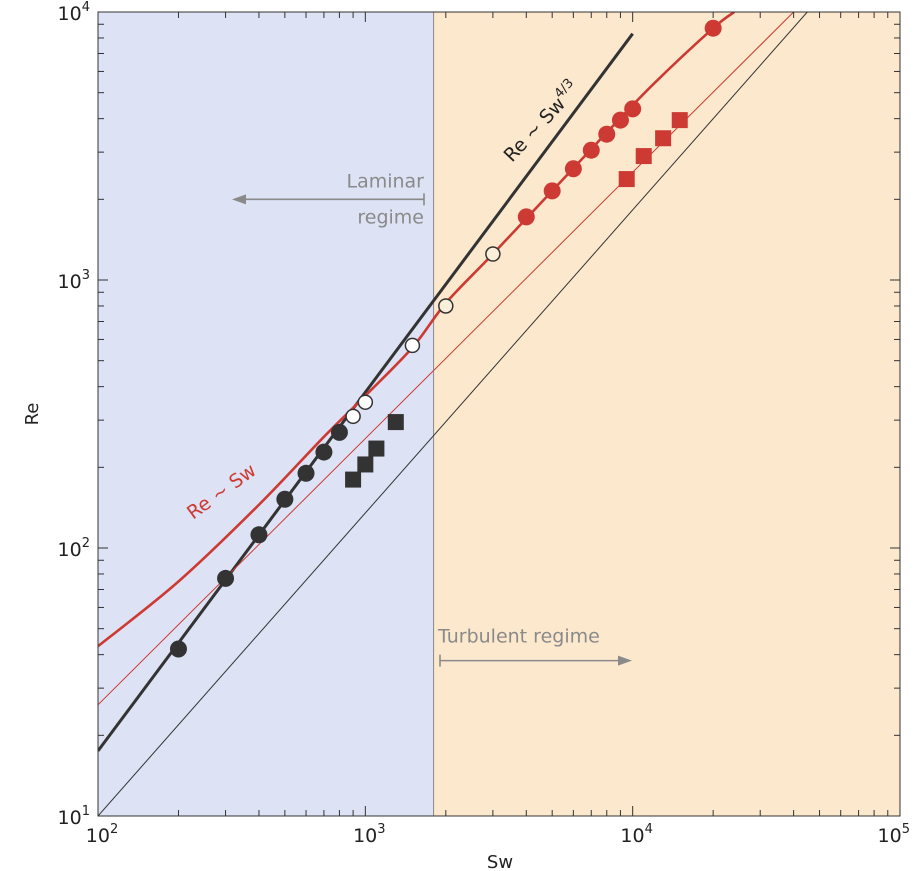  Describe the element at coordinates (906, 829) in the screenshot. I see `x-tick-label-exponent: 5` at that location.